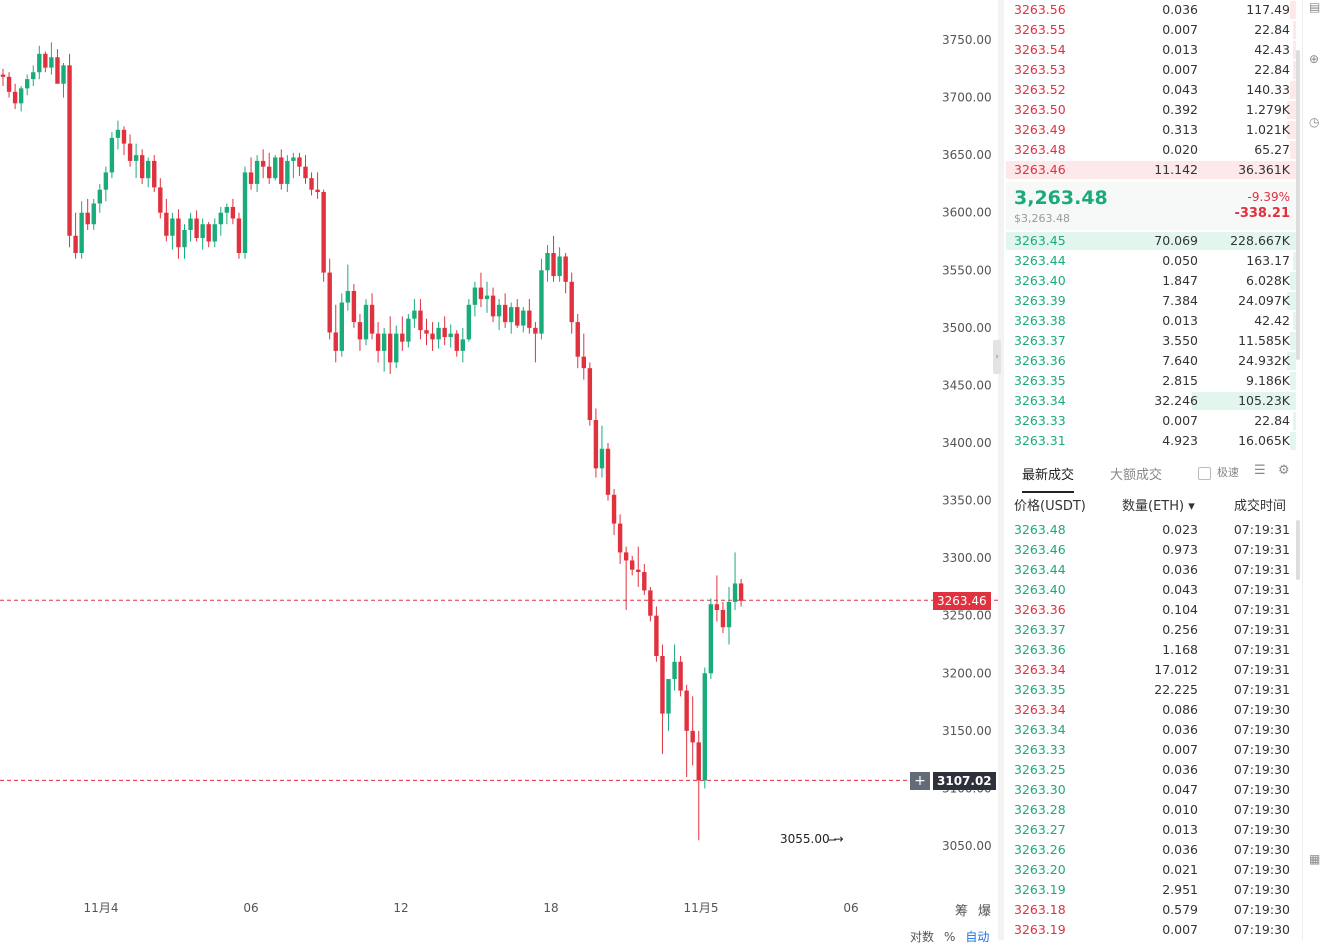 The width and height of the screenshot is (1326, 945). Describe the element at coordinates (1151, 150) in the screenshot. I see `order-book-row: 3263.48 0.020 65.27` at that location.